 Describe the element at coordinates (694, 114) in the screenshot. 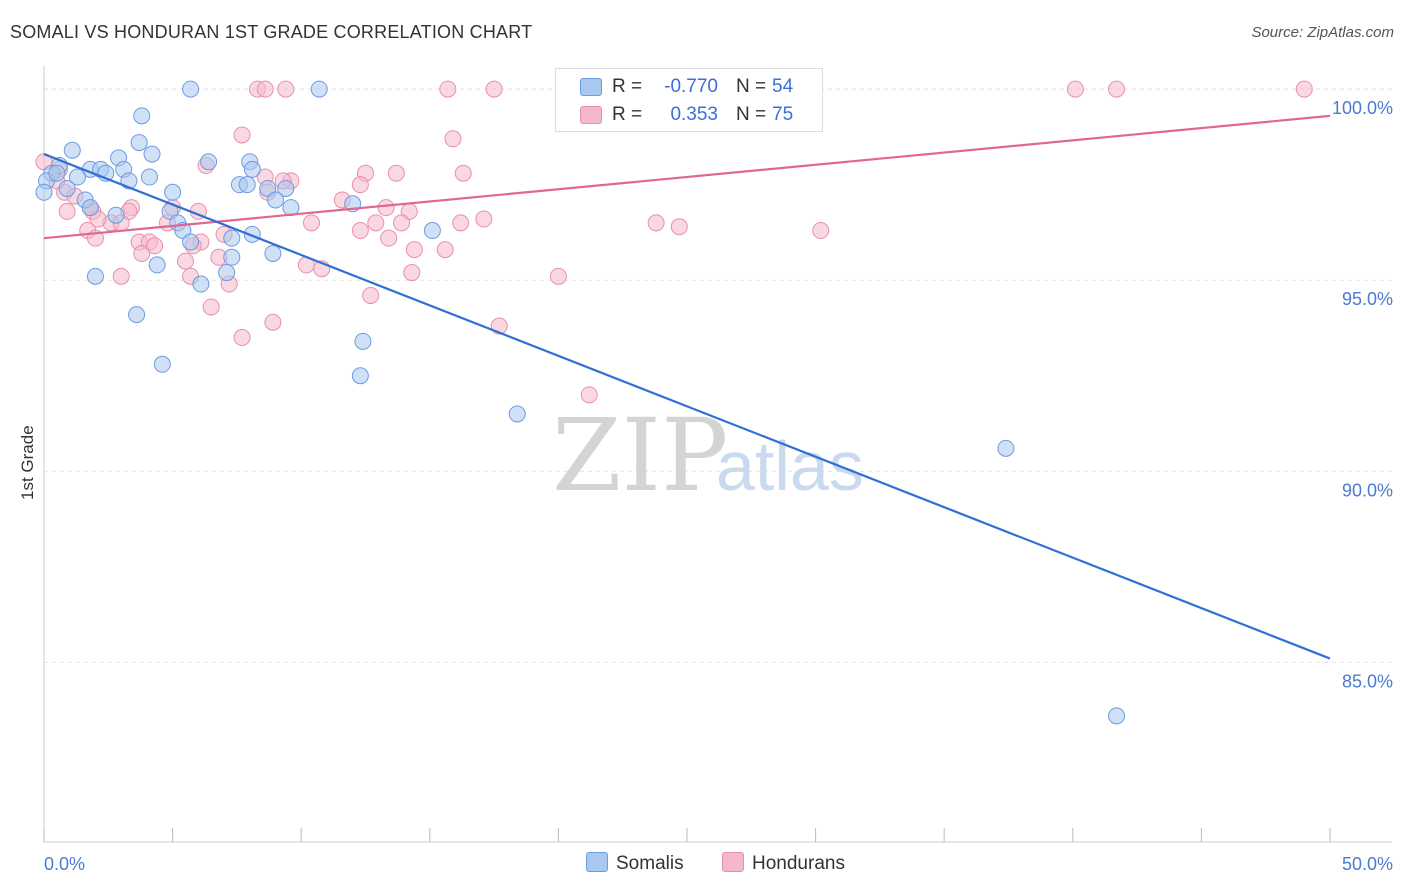

I see `legend-r-value: 0.353` at that location.